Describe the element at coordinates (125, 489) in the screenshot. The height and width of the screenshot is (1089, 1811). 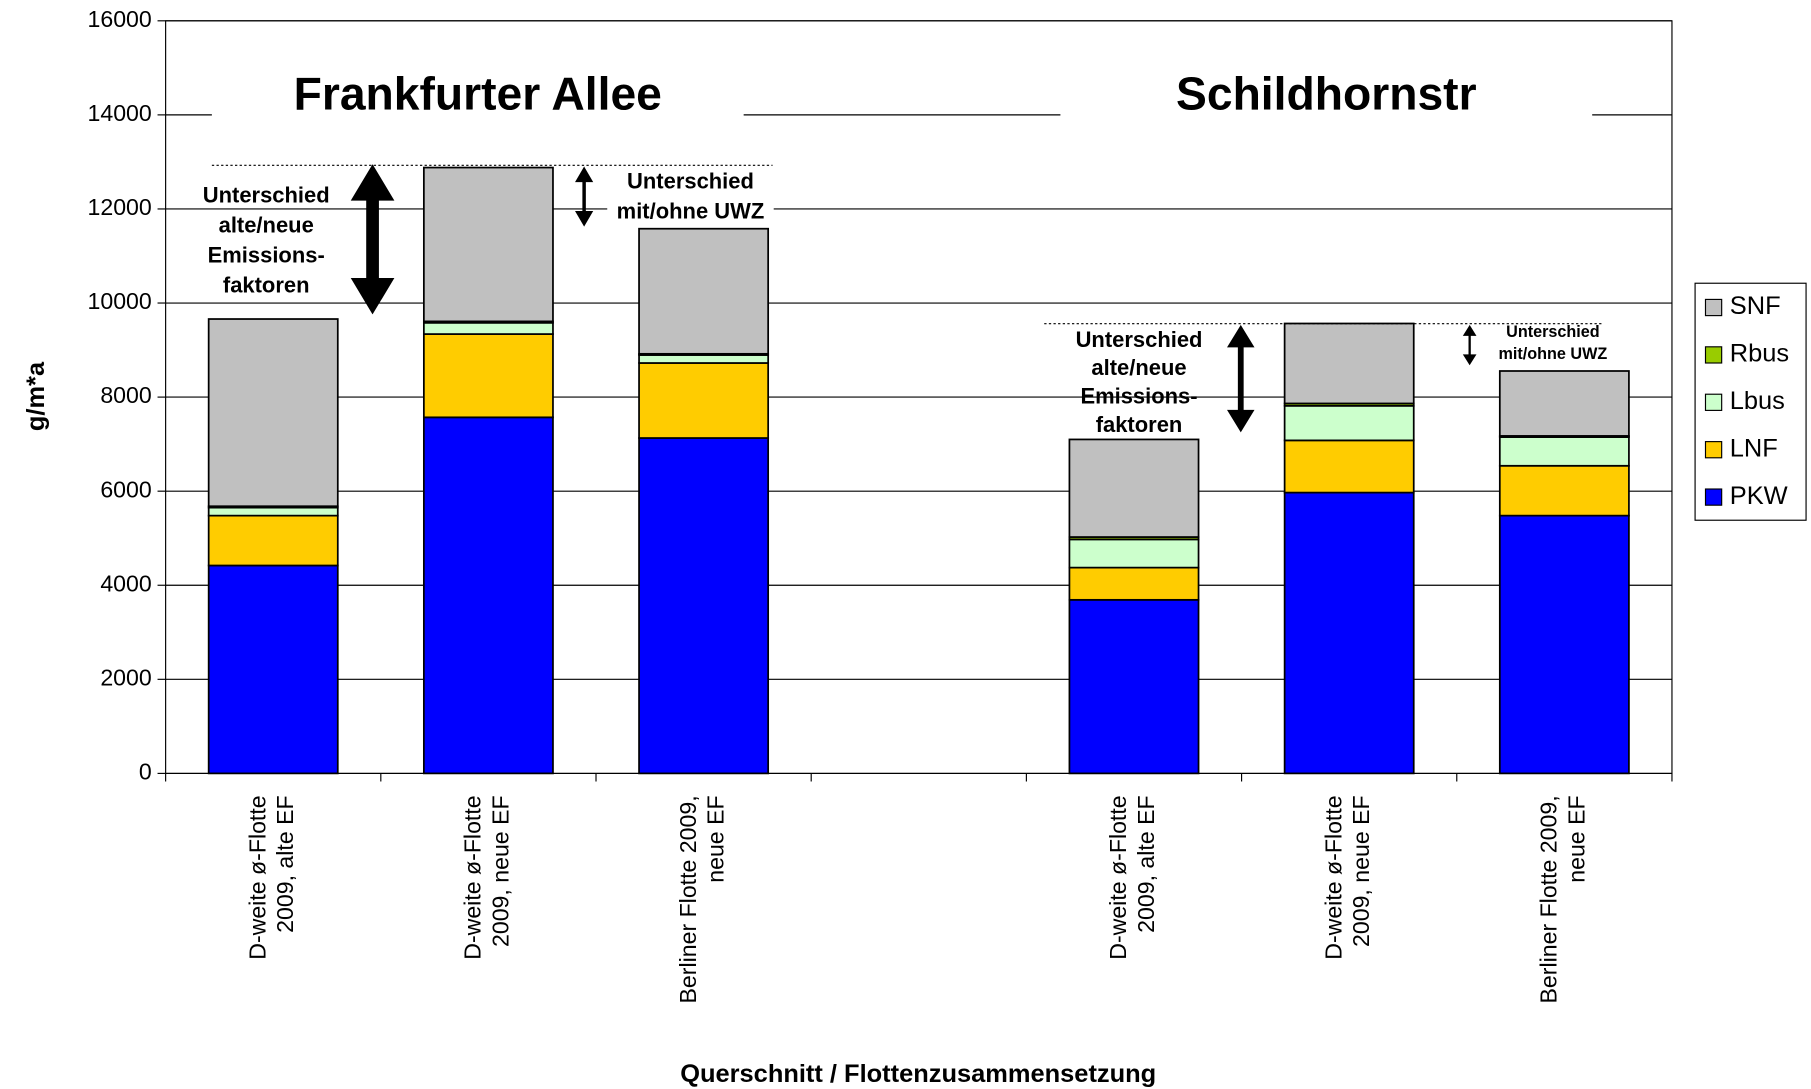
I see `y-tick-label: 6000` at that location.